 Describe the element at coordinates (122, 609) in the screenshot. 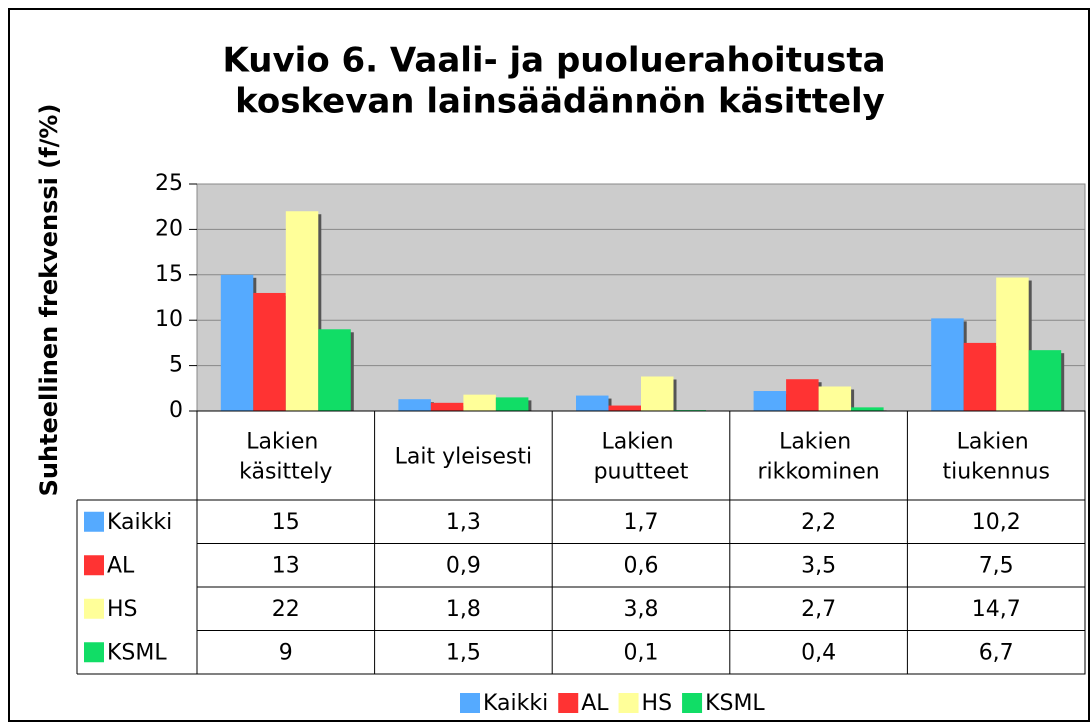

I see `table-row-label: HS` at that location.